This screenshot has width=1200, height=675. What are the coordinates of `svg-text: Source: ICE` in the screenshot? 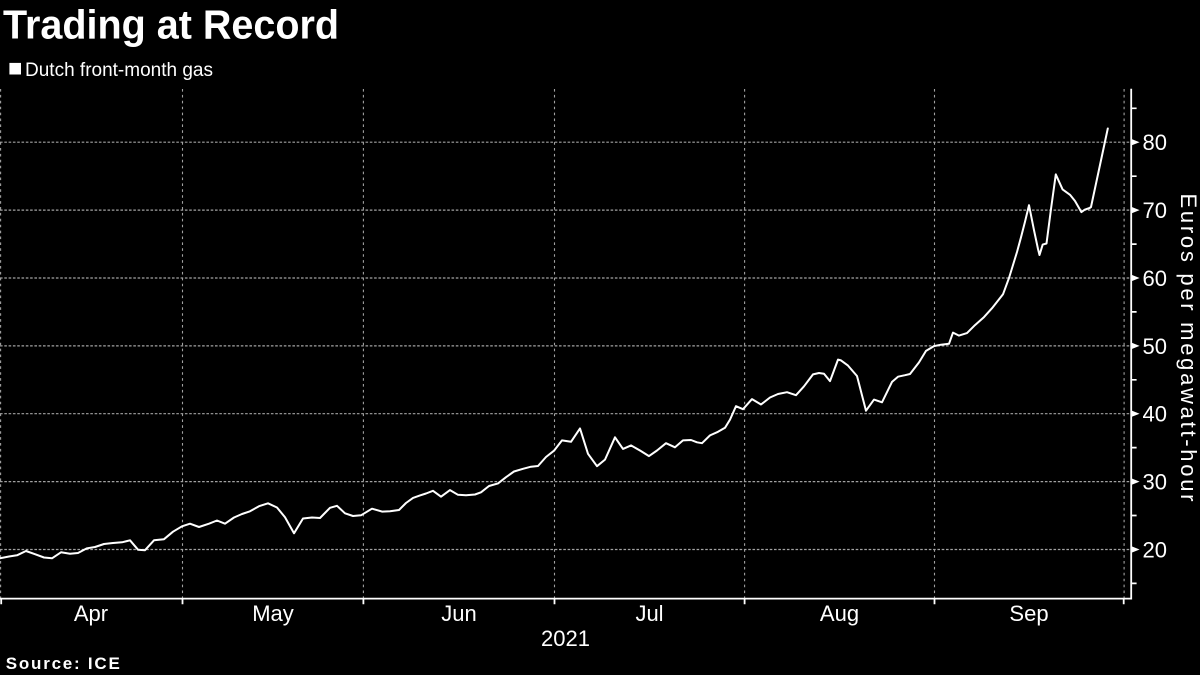 It's located at (63, 663).